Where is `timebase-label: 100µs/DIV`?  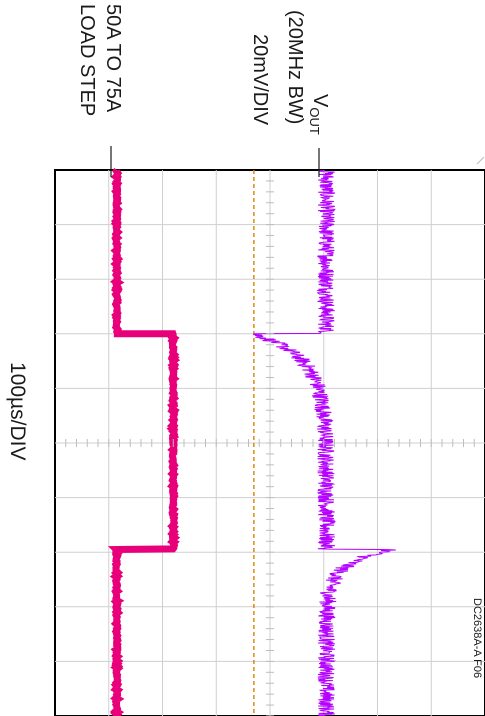
timebase-label: 100µs/DIV is located at coordinates (17, 411).